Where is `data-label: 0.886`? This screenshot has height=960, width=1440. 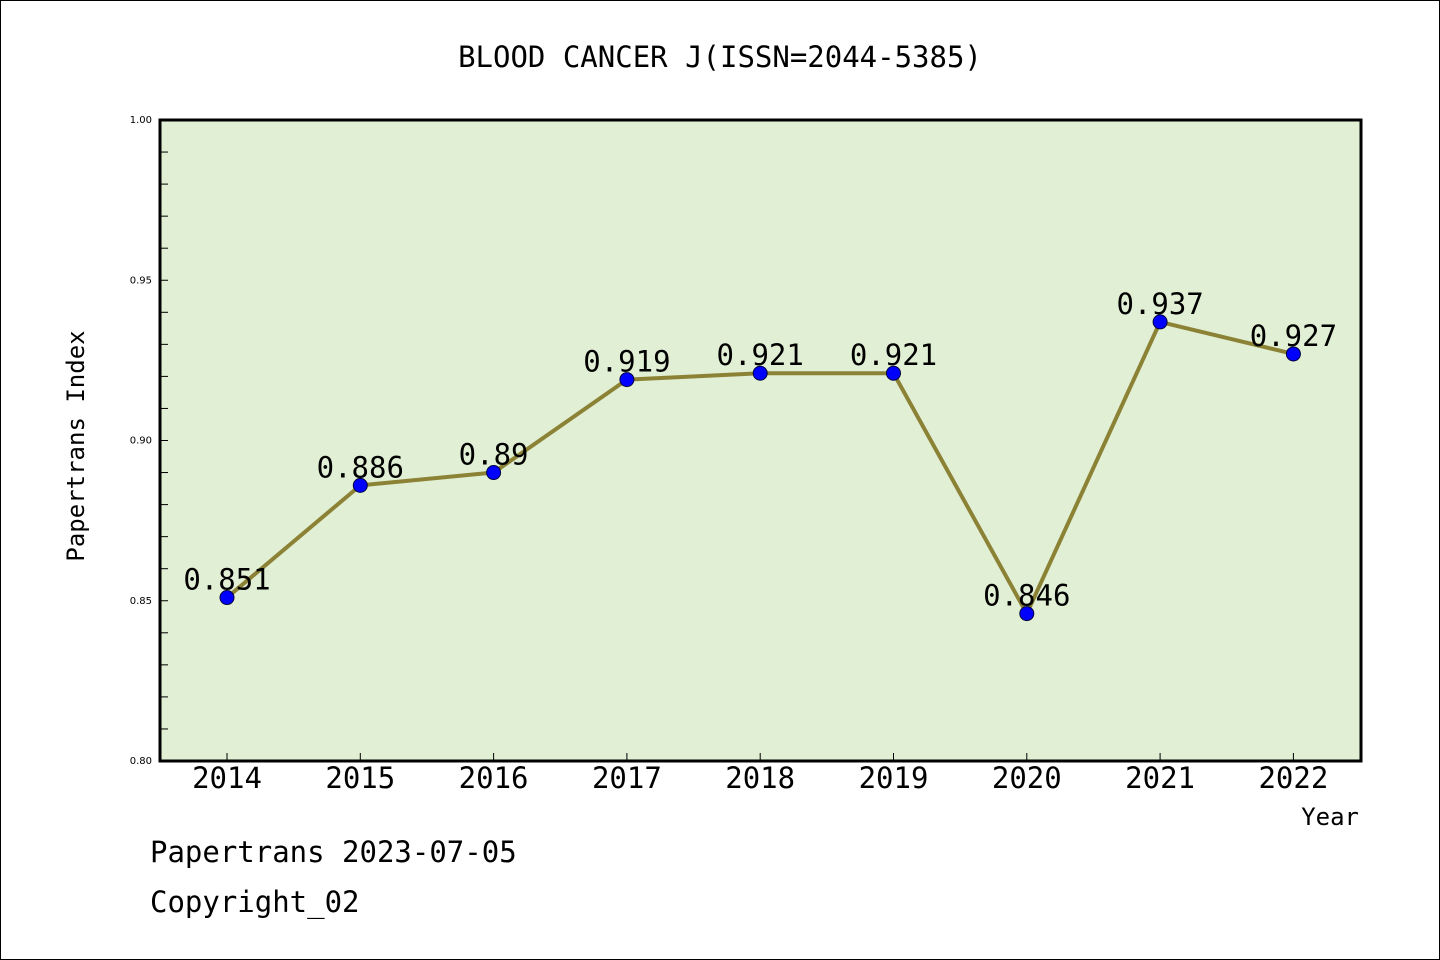
data-label: 0.886 is located at coordinates (360, 467).